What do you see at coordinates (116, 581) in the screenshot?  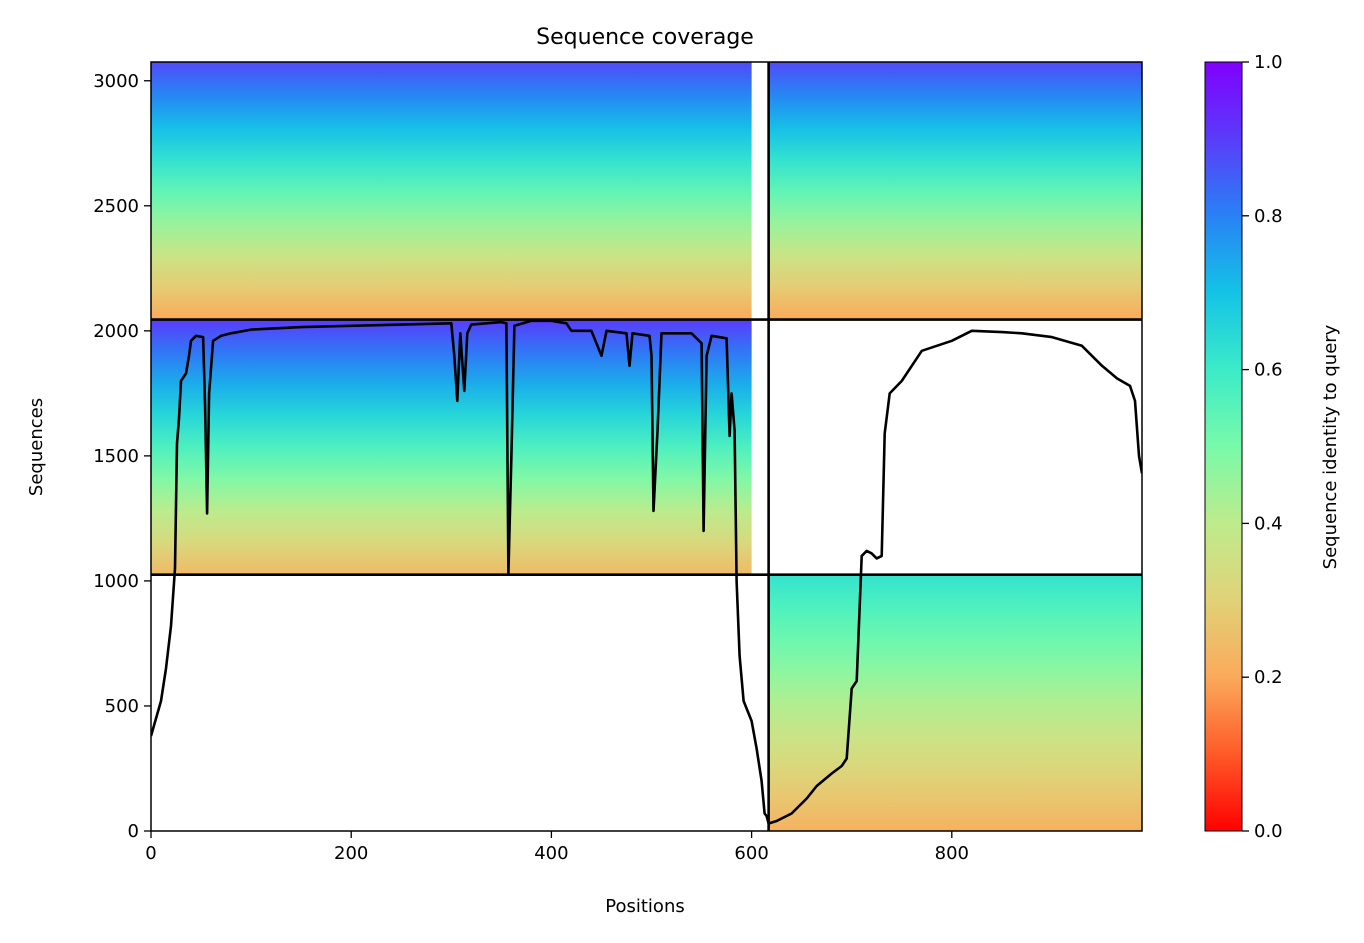 I see `y-tick-label: 1000` at bounding box center [116, 581].